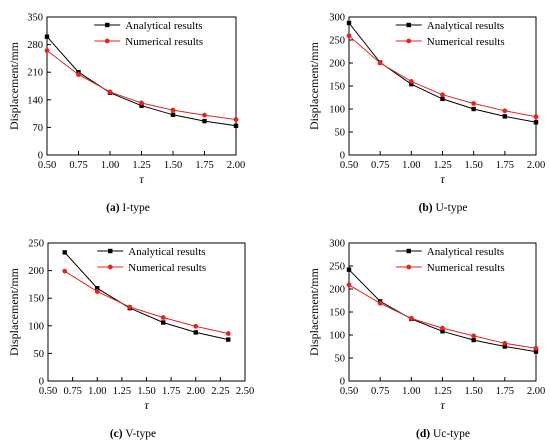 The height and width of the screenshot is (444, 550). Describe the element at coordinates (220, 391) in the screenshot. I see `x-tick-label: 2.25` at that location.